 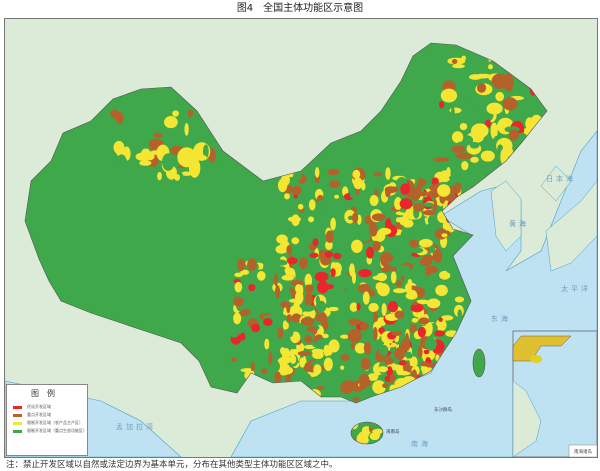 I want to click on legend-item: 重点开发区域, so click(x=50, y=415).